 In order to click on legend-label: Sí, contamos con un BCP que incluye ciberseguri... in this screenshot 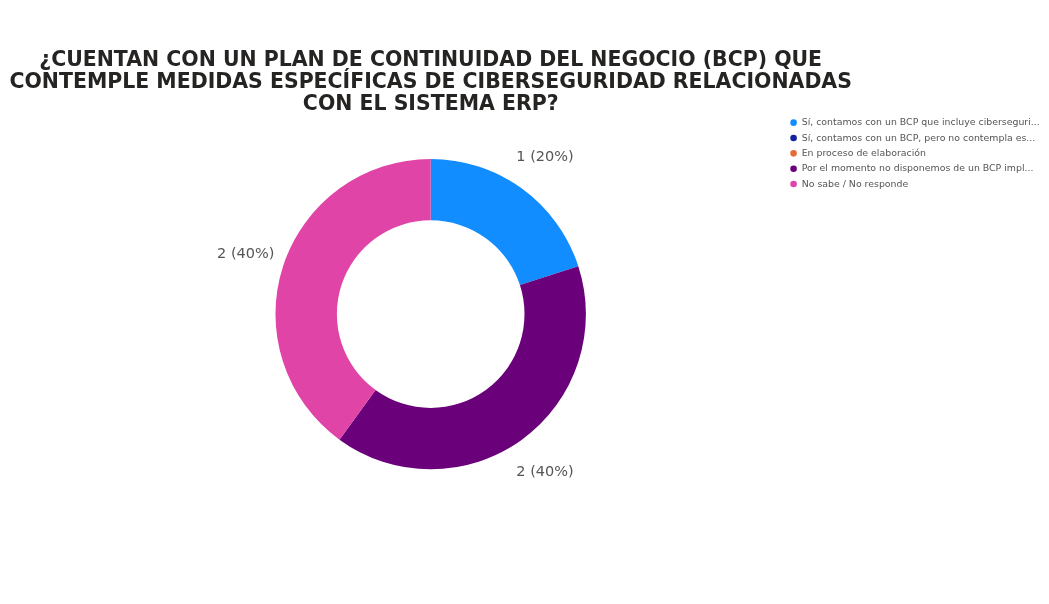, I will do `click(920, 122)`.